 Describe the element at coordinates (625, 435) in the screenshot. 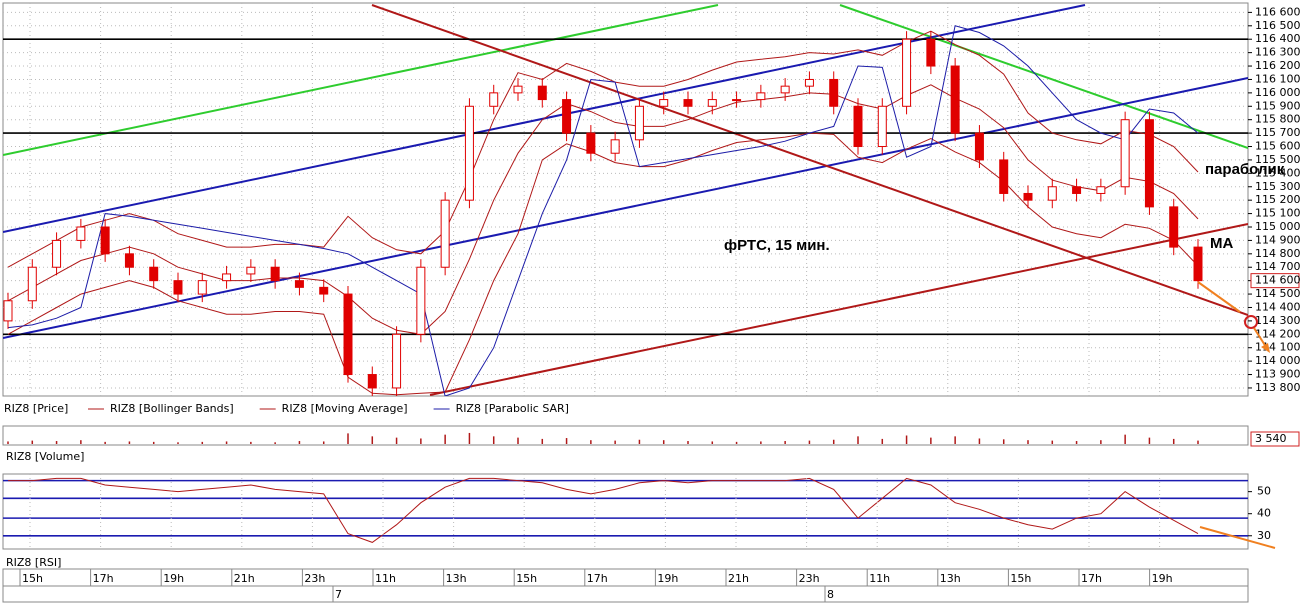

I see `volume-panel` at that location.